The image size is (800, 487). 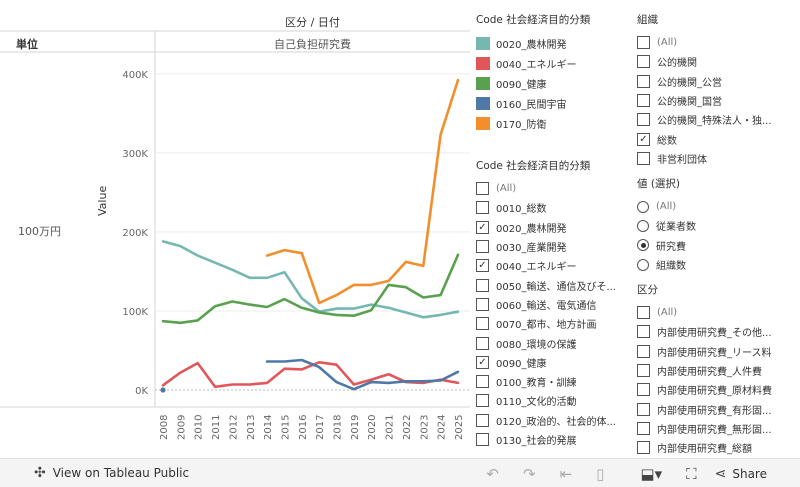 I want to click on share-button: ⋖ Share, so click(x=741, y=474).